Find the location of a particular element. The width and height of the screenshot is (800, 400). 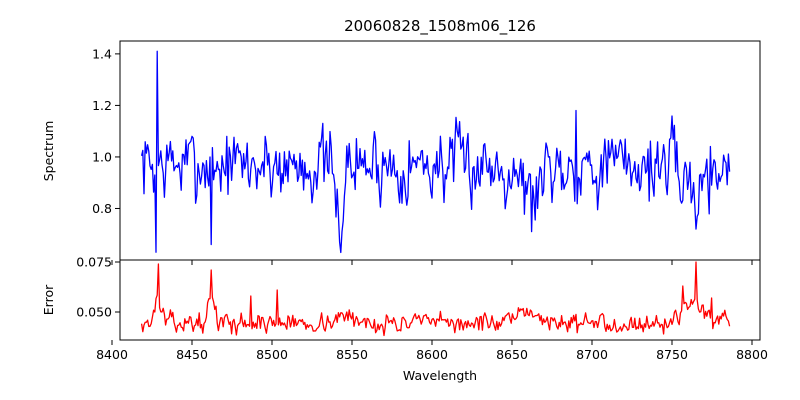

x-tick-label: 8800 is located at coordinates (752, 354).